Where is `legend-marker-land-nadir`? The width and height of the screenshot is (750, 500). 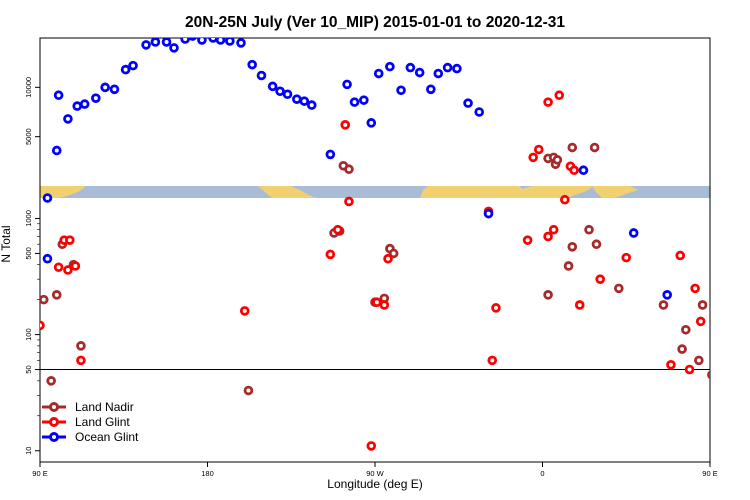 legend-marker-land-nadir is located at coordinates (54, 407).